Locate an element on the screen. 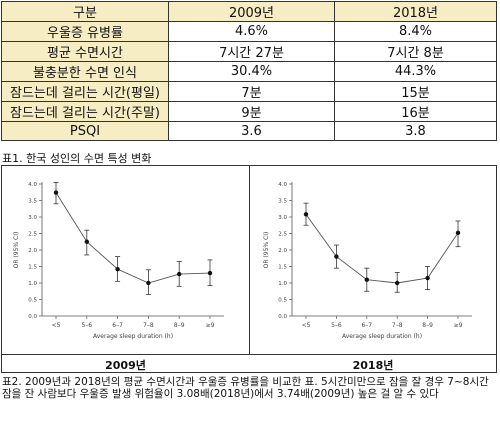  row-label: PSQI is located at coordinates (85, 131).